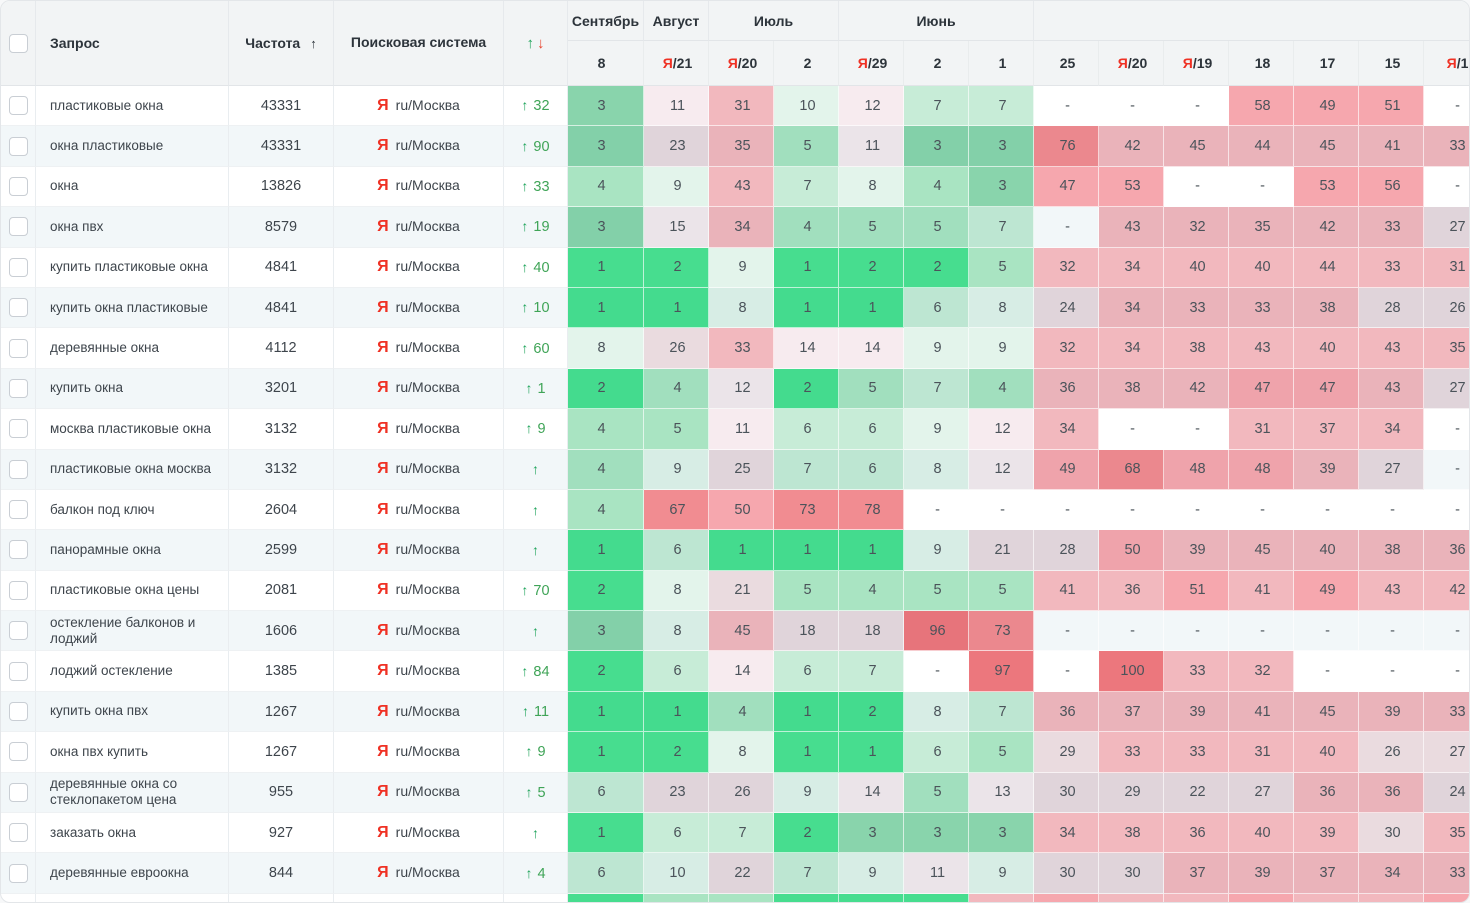  Describe the element at coordinates (536, 43) in the screenshot. I see `column-header-trend: ↑ ↓` at that location.